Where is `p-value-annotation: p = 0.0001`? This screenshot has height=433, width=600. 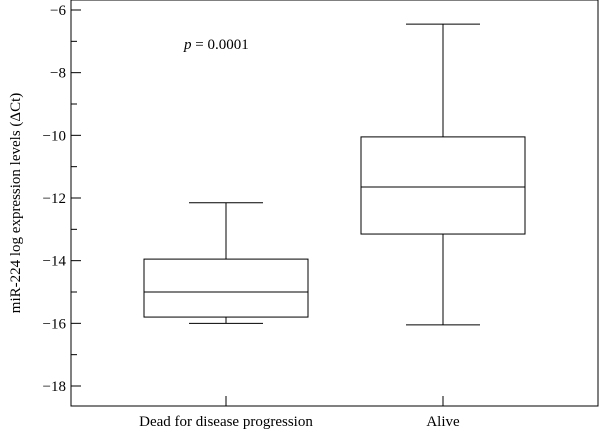 p-value-annotation: p = 0.0001 is located at coordinates (216, 45).